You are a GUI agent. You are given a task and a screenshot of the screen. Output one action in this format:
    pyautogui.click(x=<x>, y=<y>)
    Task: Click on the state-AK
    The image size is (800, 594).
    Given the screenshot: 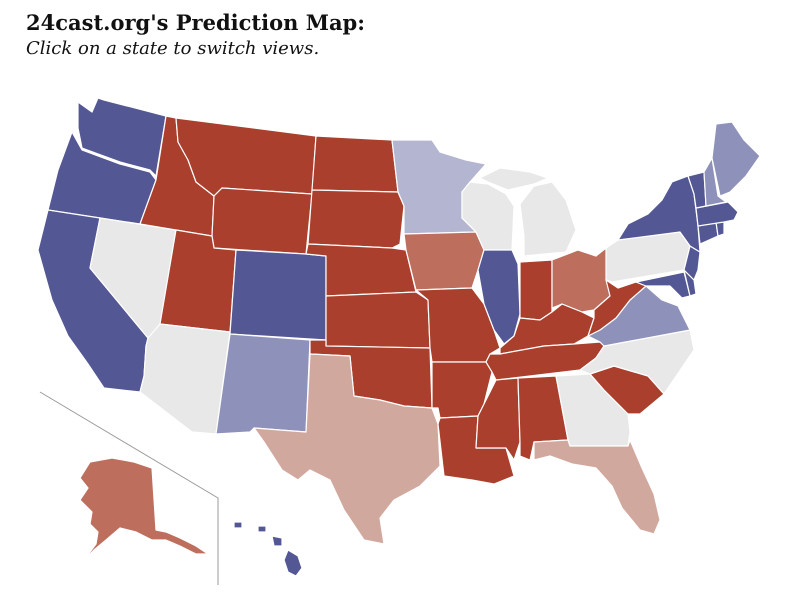 What is the action you would take?
    pyautogui.click(x=144, y=509)
    